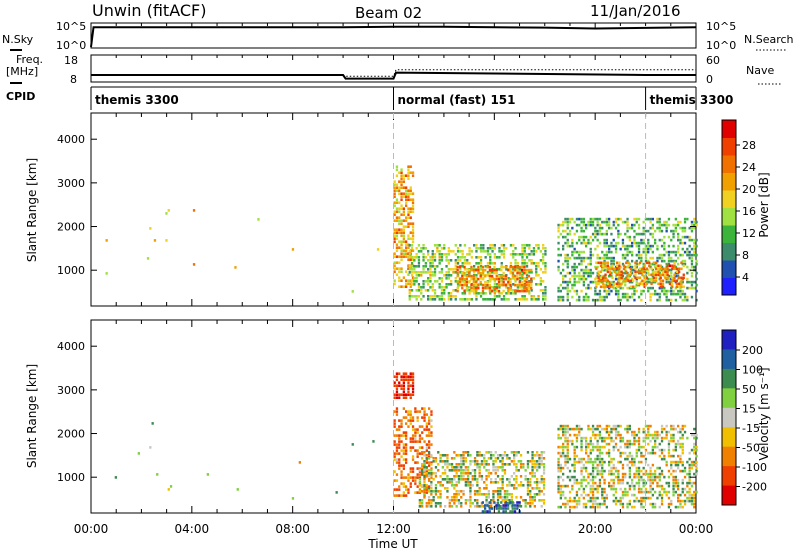  Describe the element at coordinates (749, 233) in the screenshot. I see `power-cbar-ticklabel: 12` at that location.